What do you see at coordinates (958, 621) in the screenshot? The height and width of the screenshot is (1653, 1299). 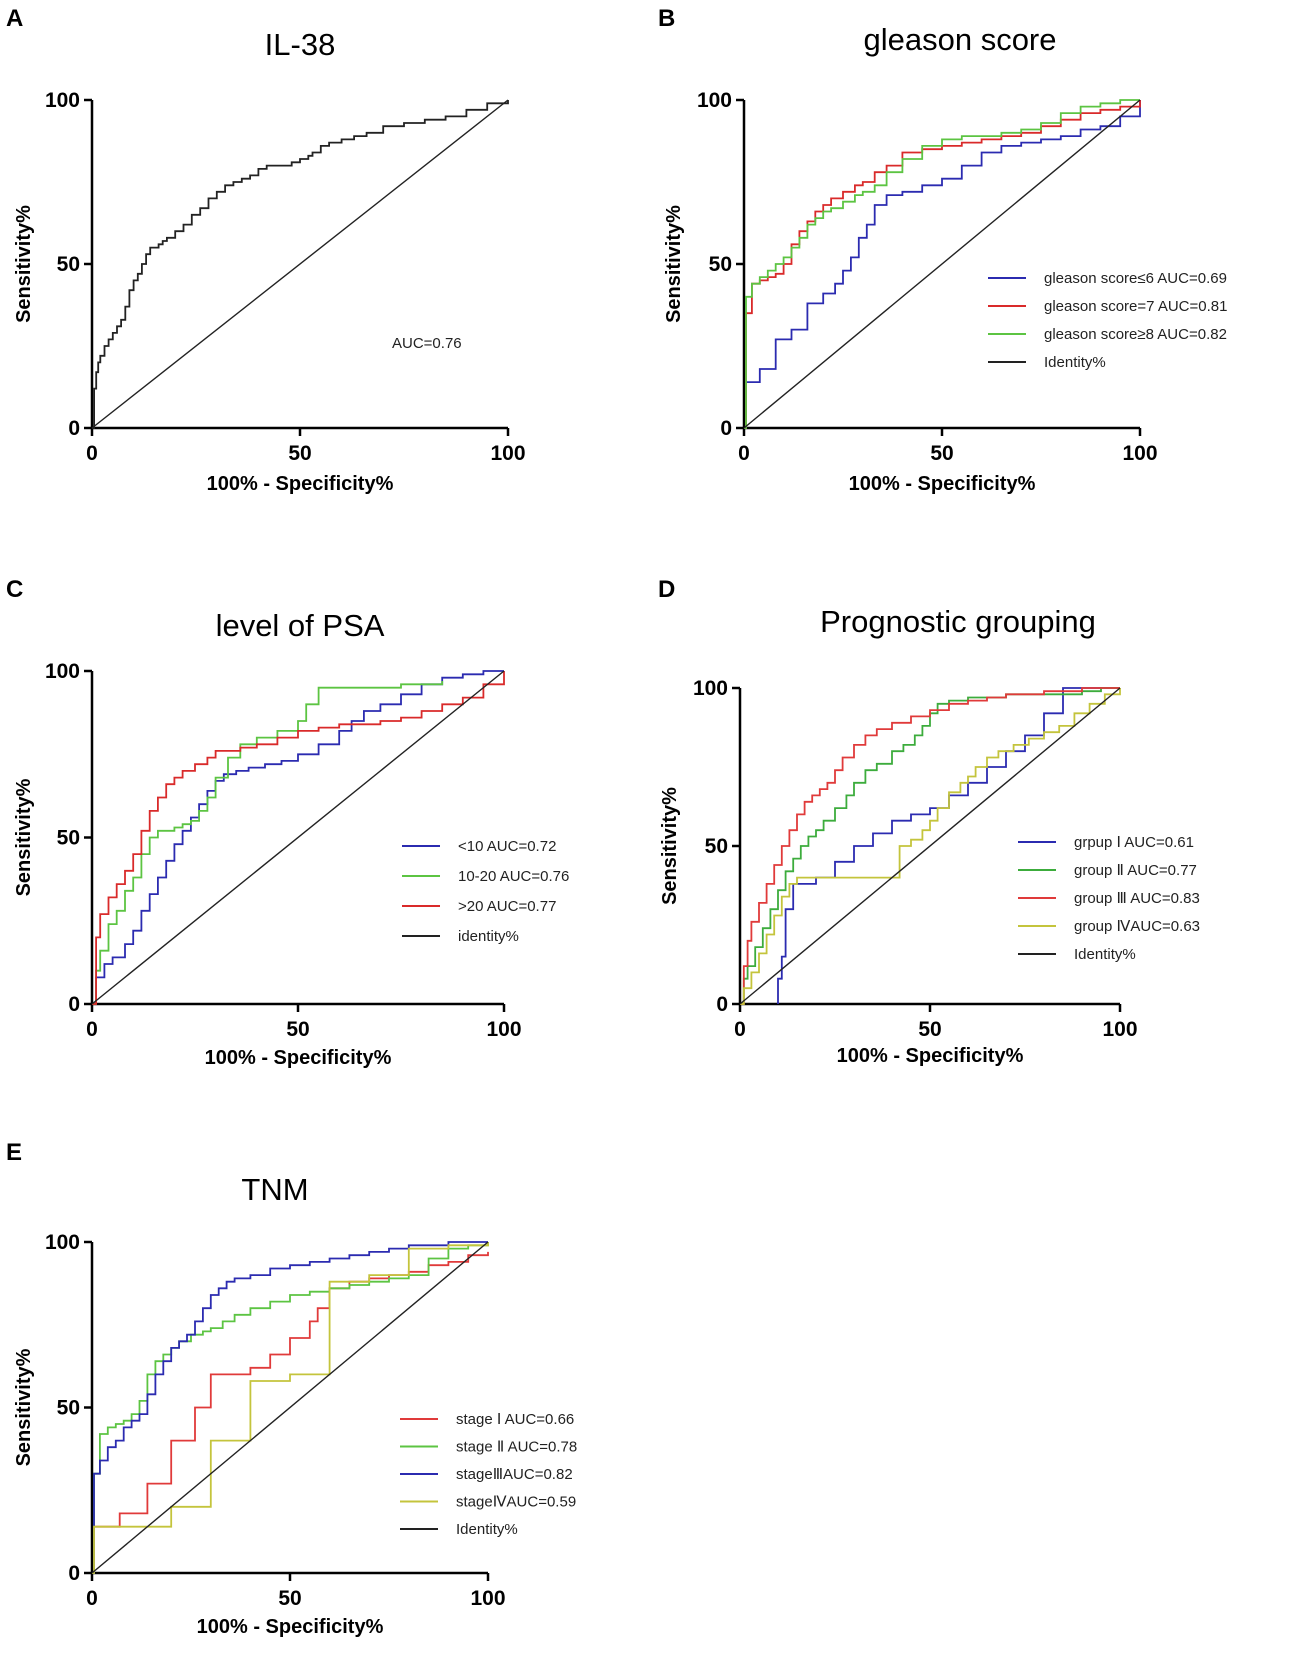 I see `chart-title: Prognostic grouping` at bounding box center [958, 621].